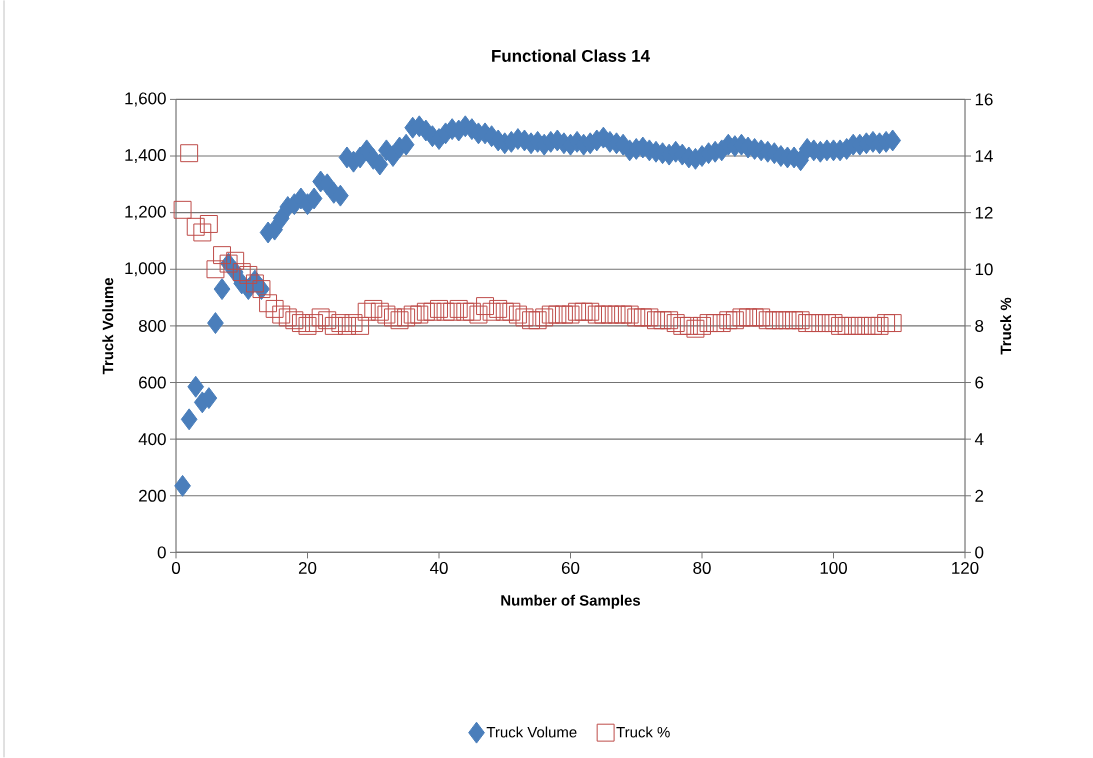 The image size is (1093, 758). What do you see at coordinates (145, 212) in the screenshot?
I see `y-tick-label: 1,200` at bounding box center [145, 212].